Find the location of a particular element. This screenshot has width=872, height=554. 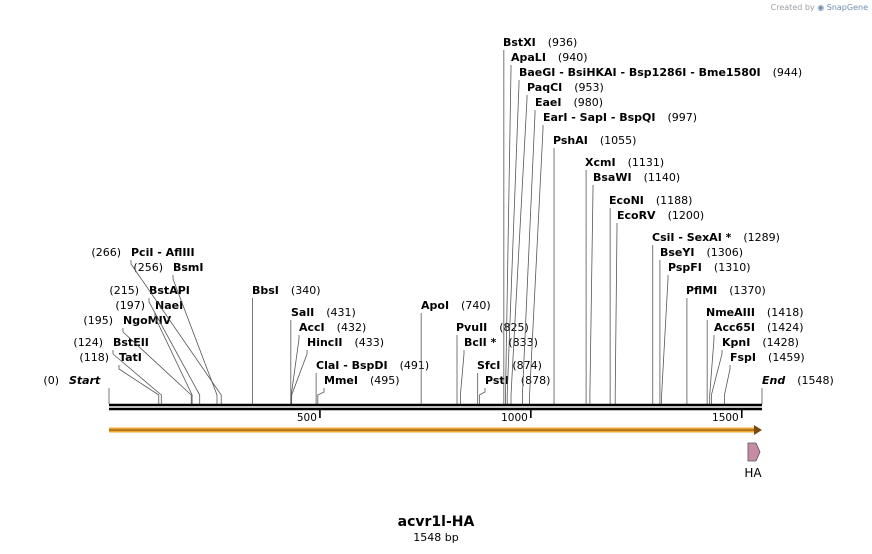

enzyme-name: ApaLI is located at coordinates (528, 57).